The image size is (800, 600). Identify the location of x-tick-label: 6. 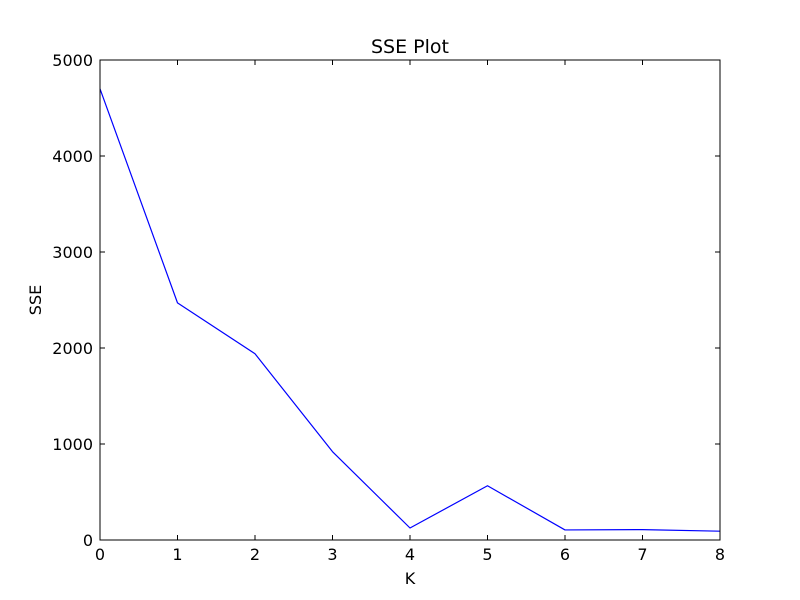
(565, 554).